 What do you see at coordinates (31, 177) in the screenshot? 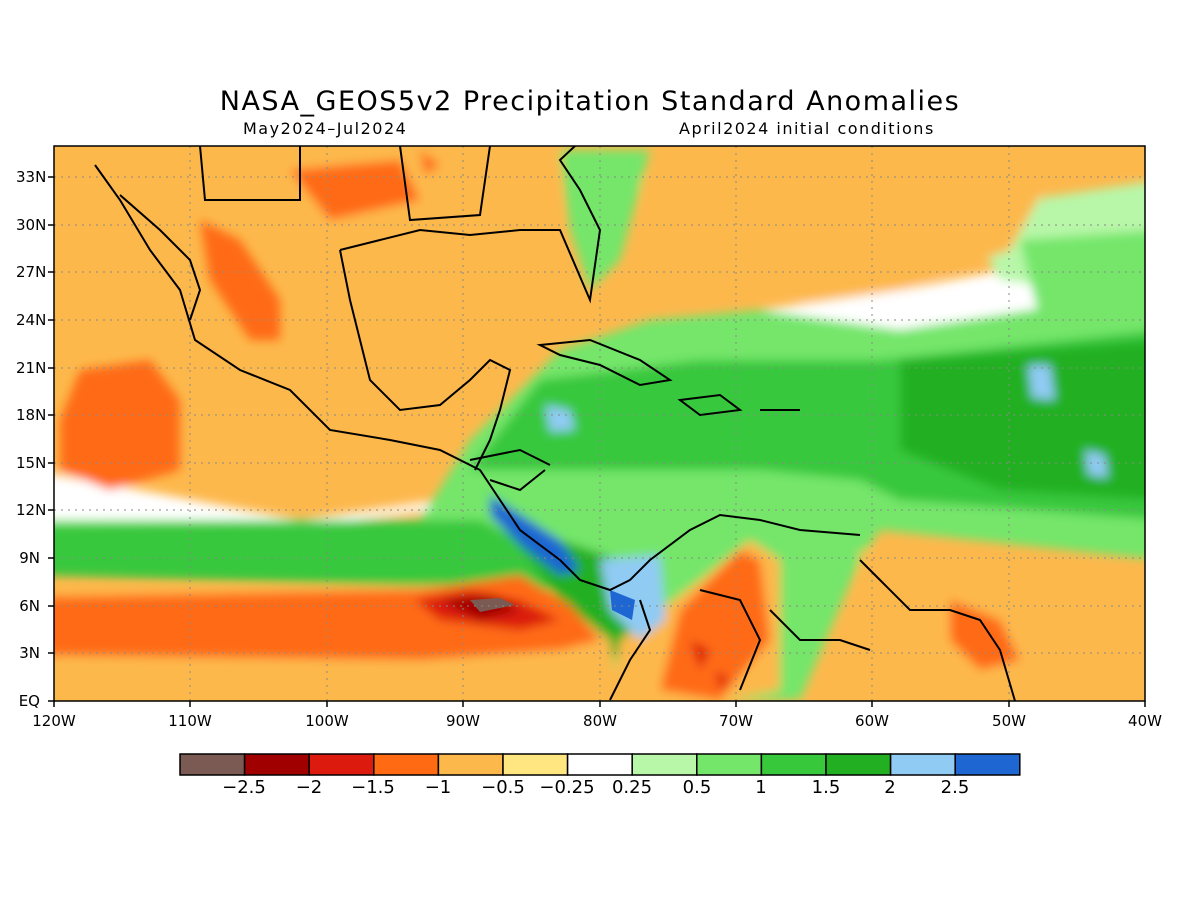
I see `lat-label-33n: 33N` at bounding box center [31, 177].